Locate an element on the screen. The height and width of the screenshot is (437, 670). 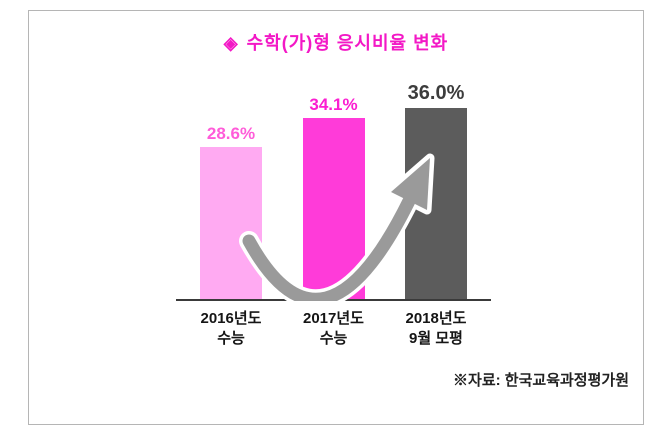
x-axis-label-2016: 2016년도 수능 is located at coordinates (231, 329).